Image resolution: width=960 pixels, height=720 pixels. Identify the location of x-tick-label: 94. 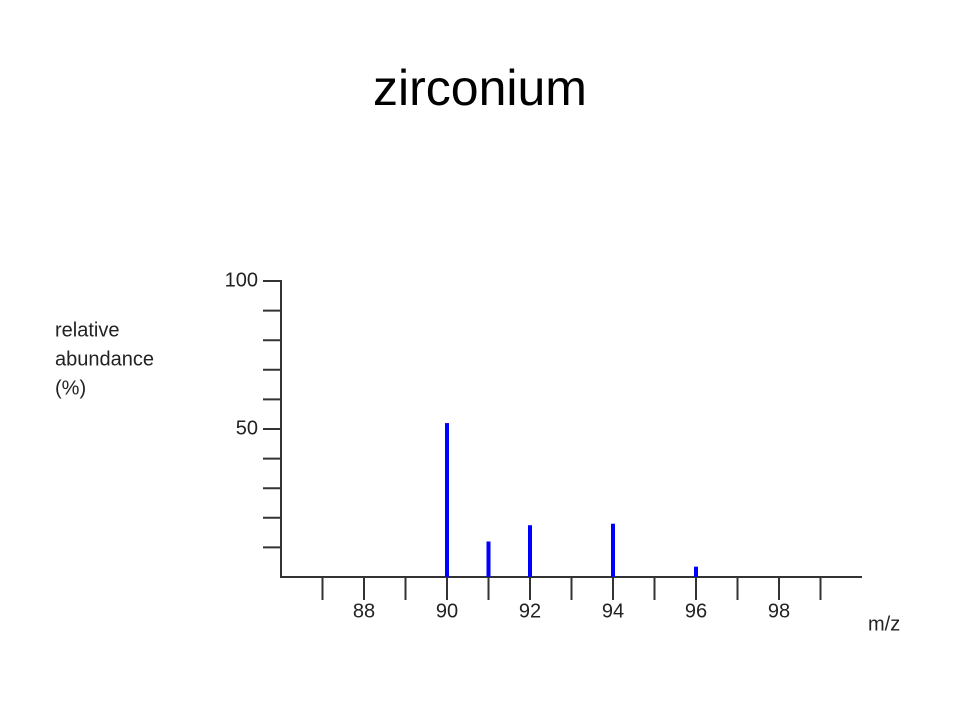
(613, 611).